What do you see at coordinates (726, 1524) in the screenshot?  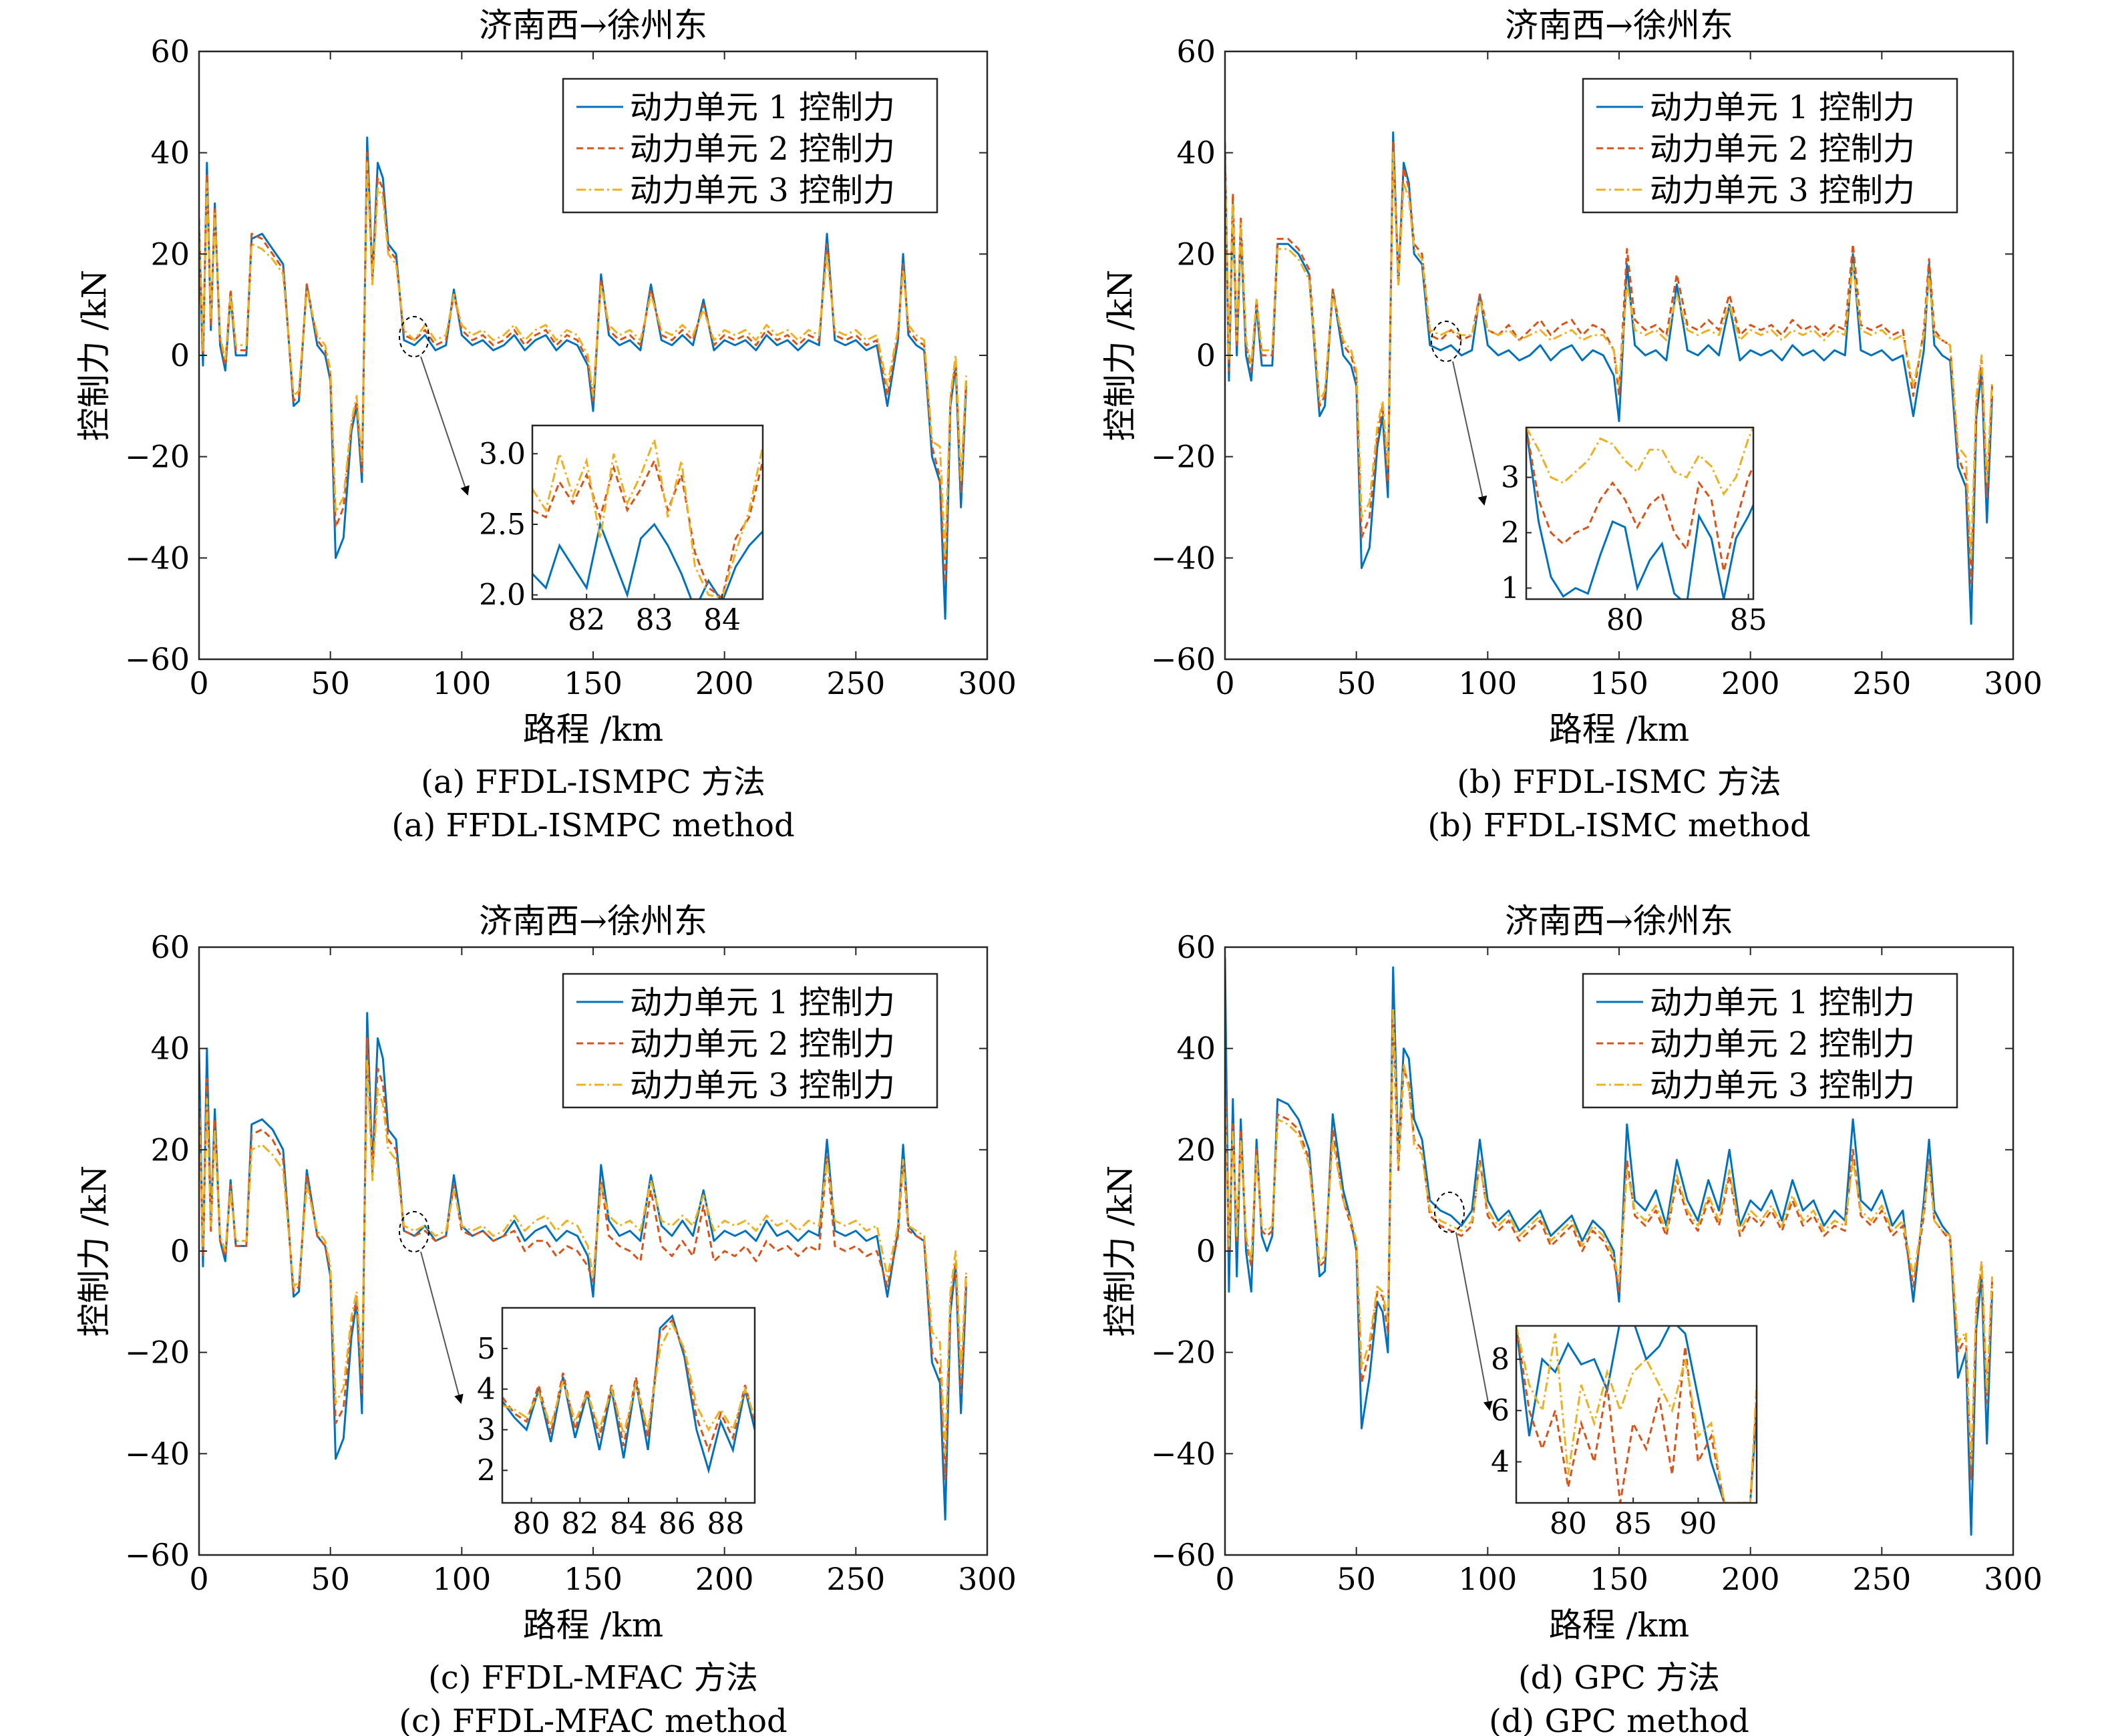 I see `inset-x-tick-label: 88` at bounding box center [726, 1524].